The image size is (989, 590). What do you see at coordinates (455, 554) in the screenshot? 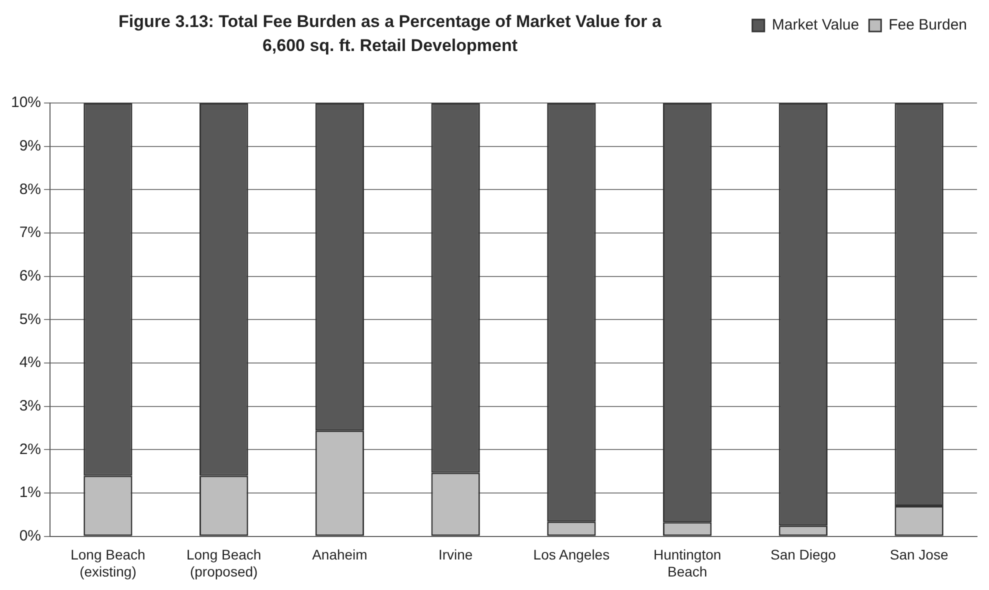
I see `x-tick-label: Irvine` at bounding box center [455, 554].